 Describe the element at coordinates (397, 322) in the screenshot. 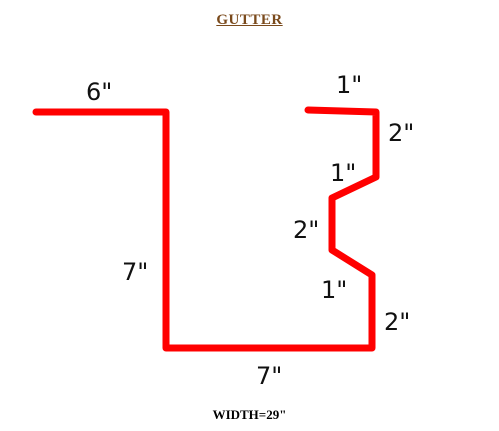

I see `dim-right-lower: 2"` at that location.